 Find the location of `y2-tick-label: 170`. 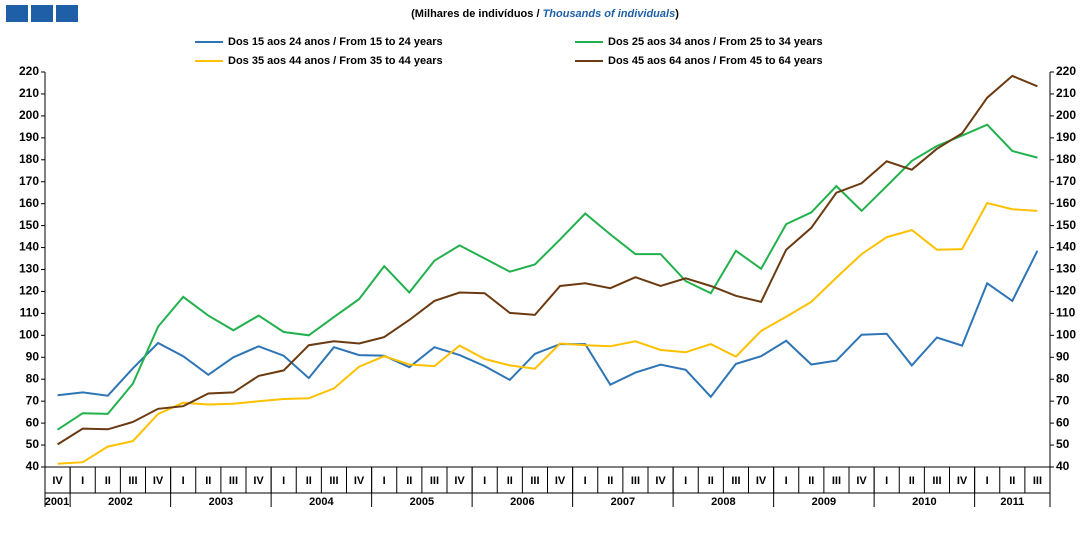

y2-tick-label: 170 is located at coordinates (1066, 181).